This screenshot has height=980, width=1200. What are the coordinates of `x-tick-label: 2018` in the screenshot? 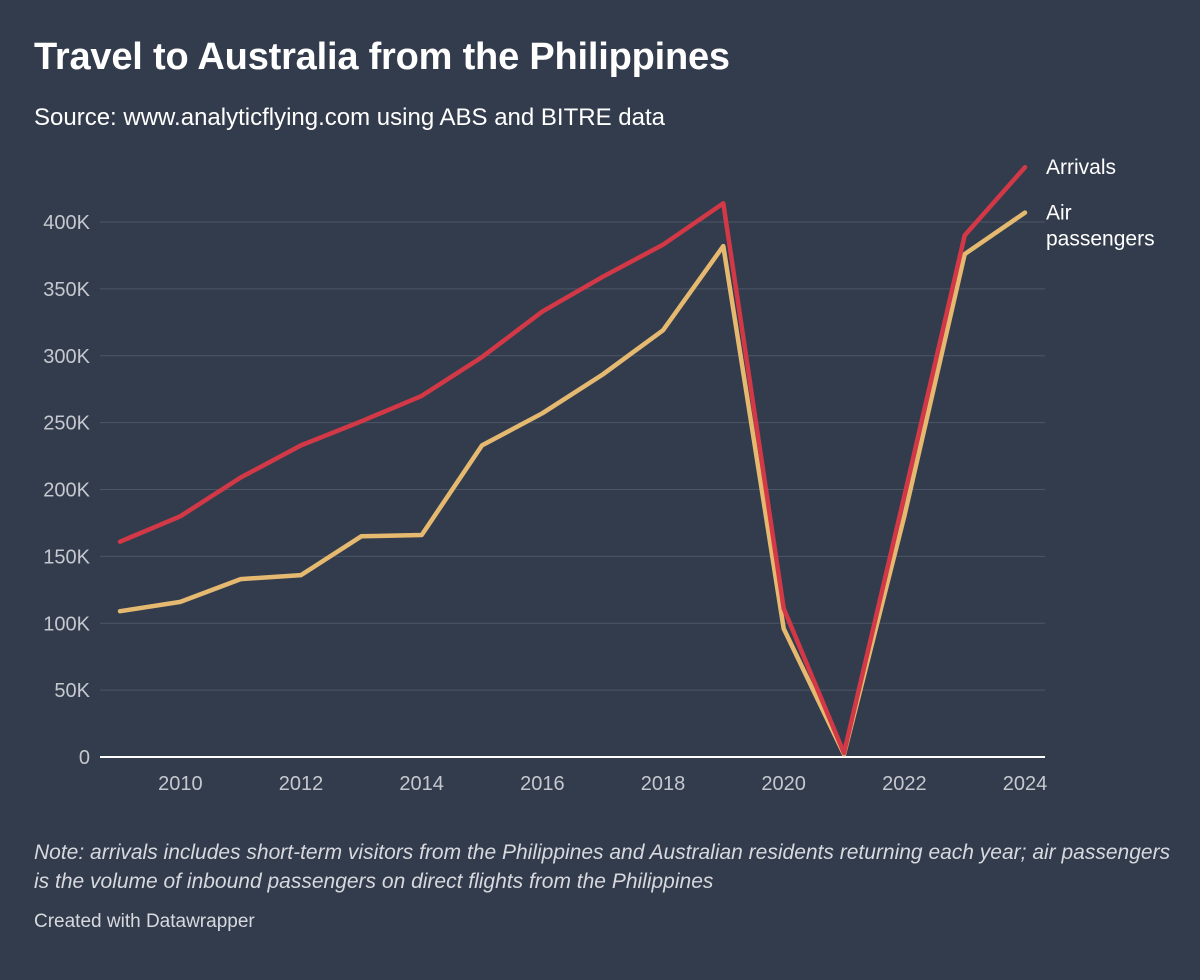 It's located at (663, 784).